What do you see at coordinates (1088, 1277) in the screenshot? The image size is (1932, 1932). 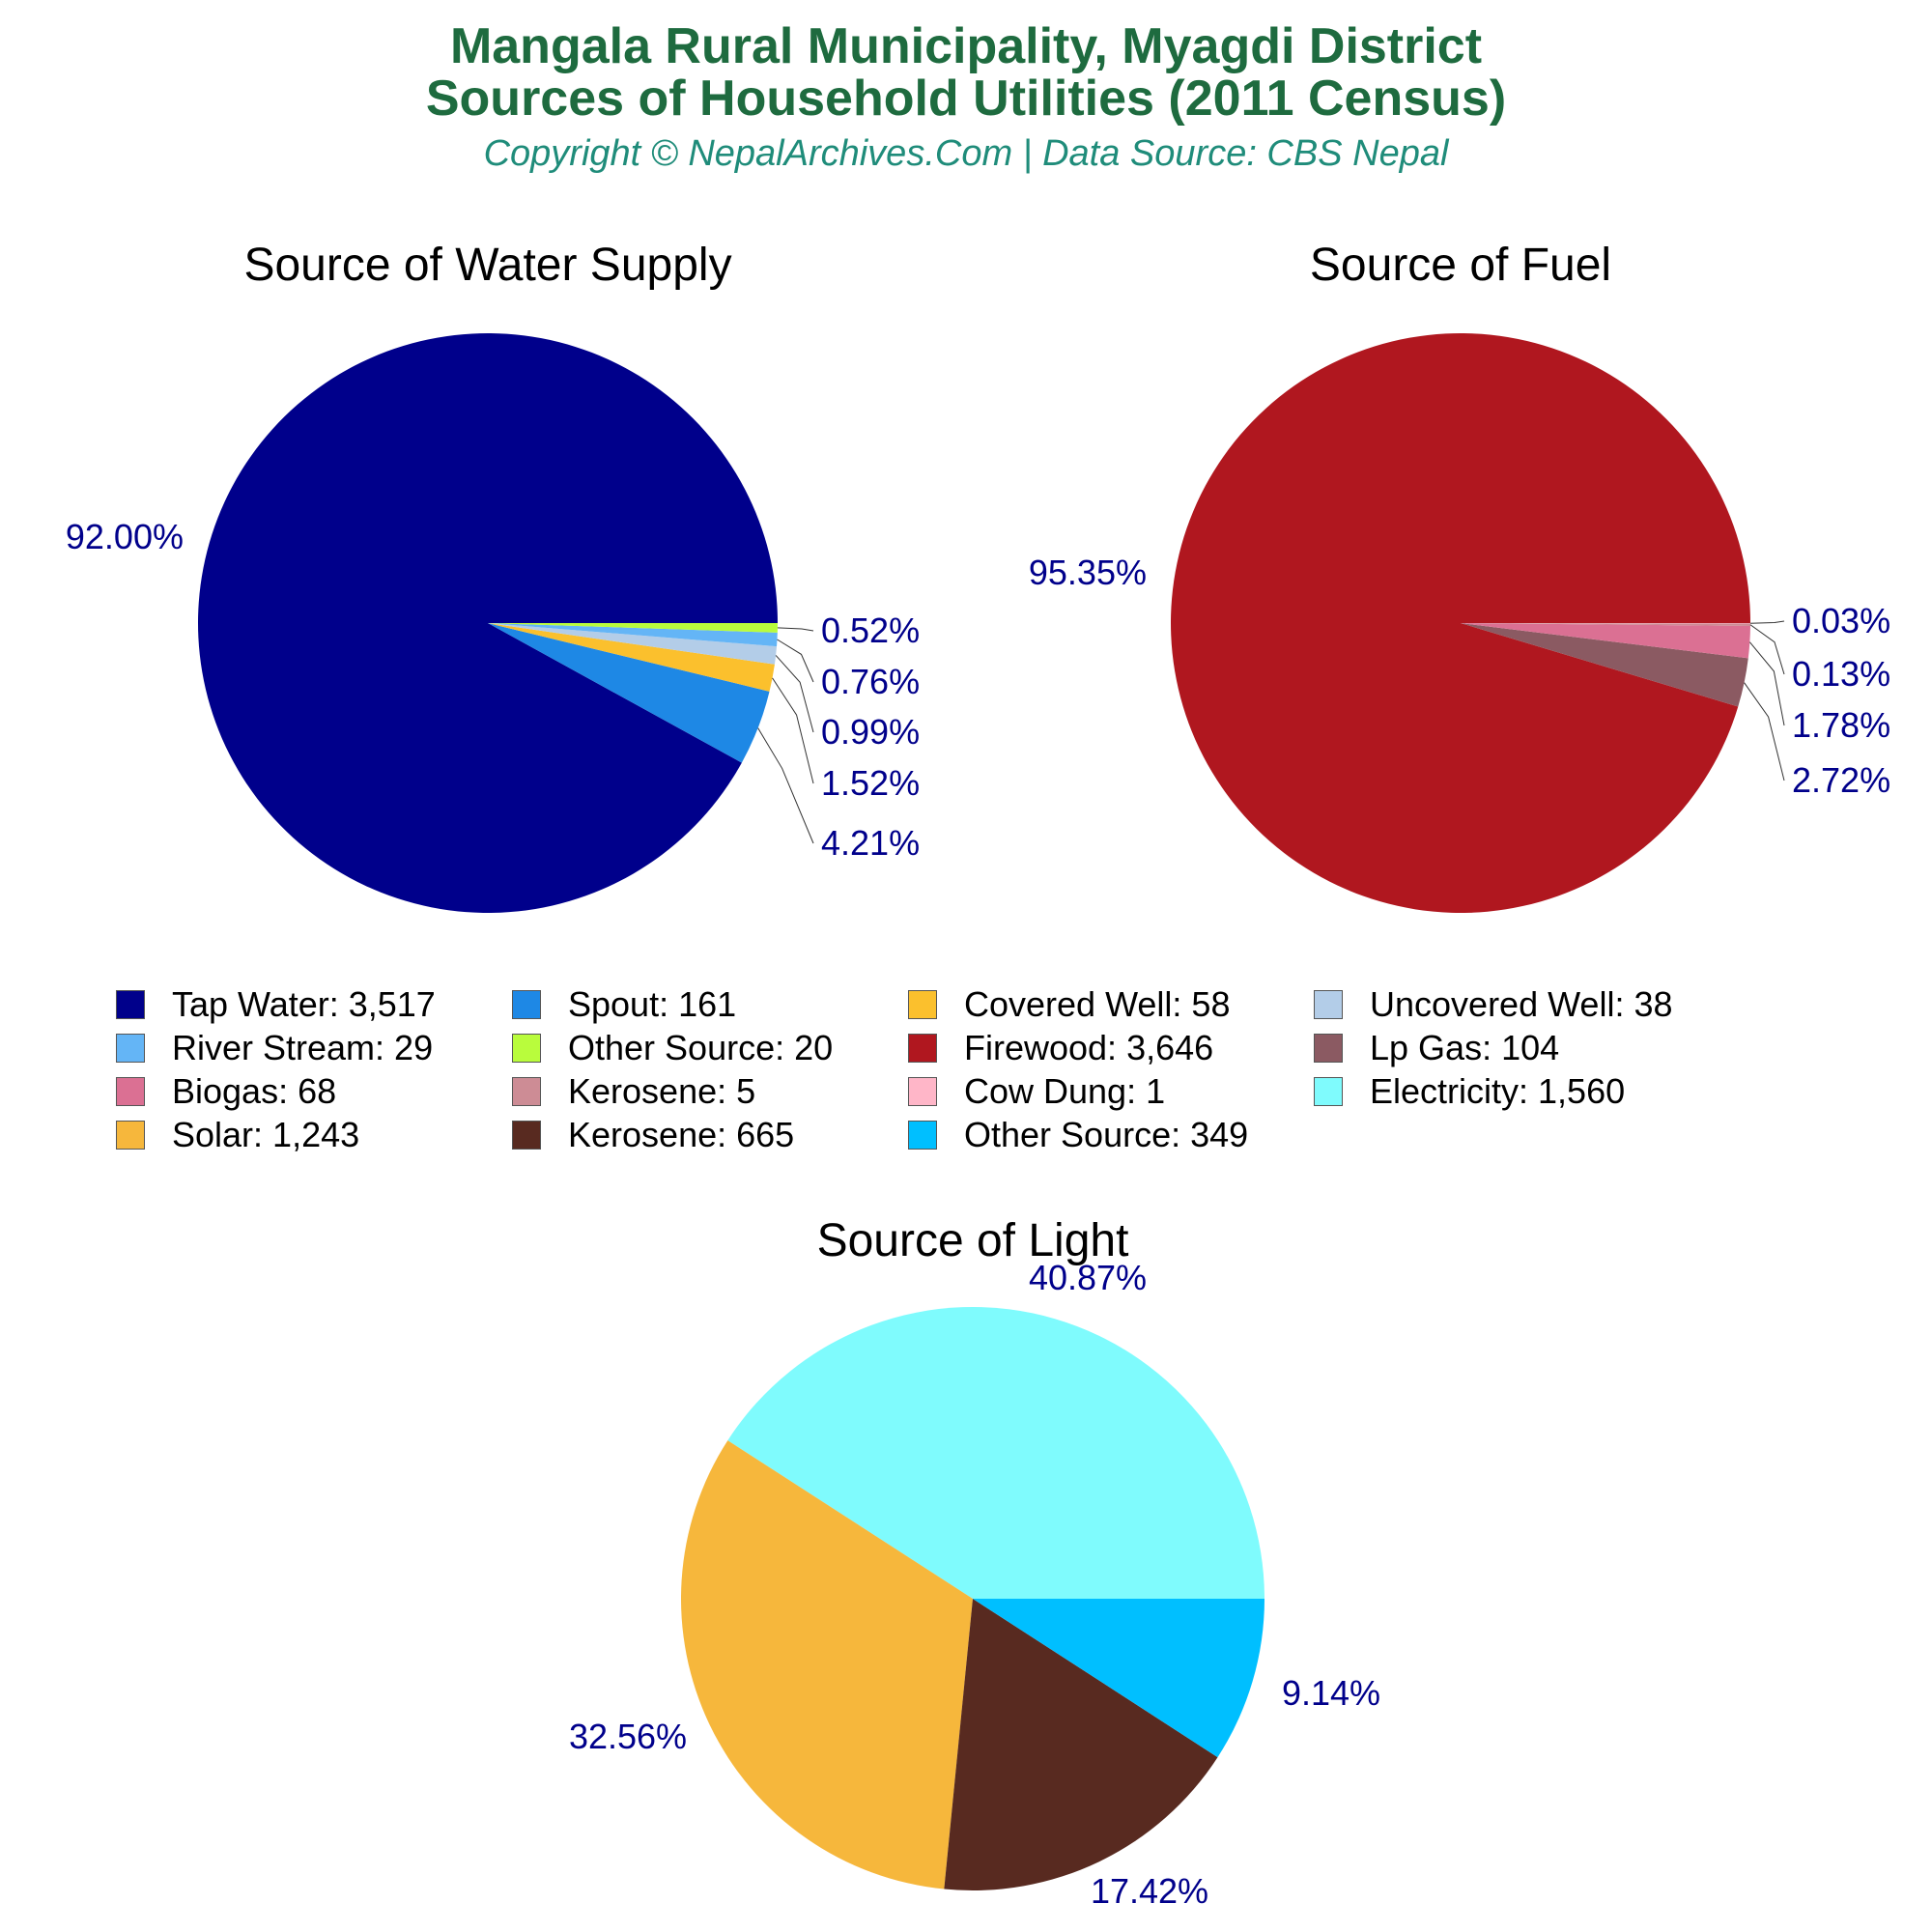 I see `slice-percent-label: 40.87%` at bounding box center [1088, 1277].